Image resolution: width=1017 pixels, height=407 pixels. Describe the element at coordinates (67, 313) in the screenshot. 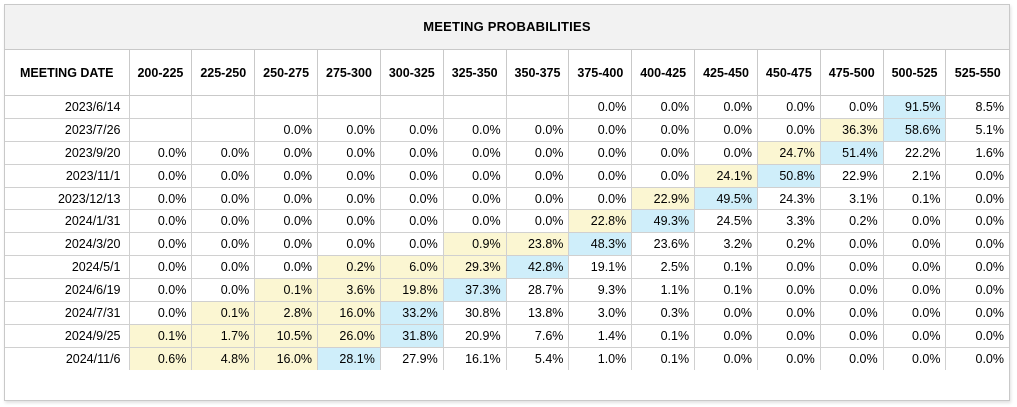

I see `meeting-date-cell: 2024/7/31` at that location.